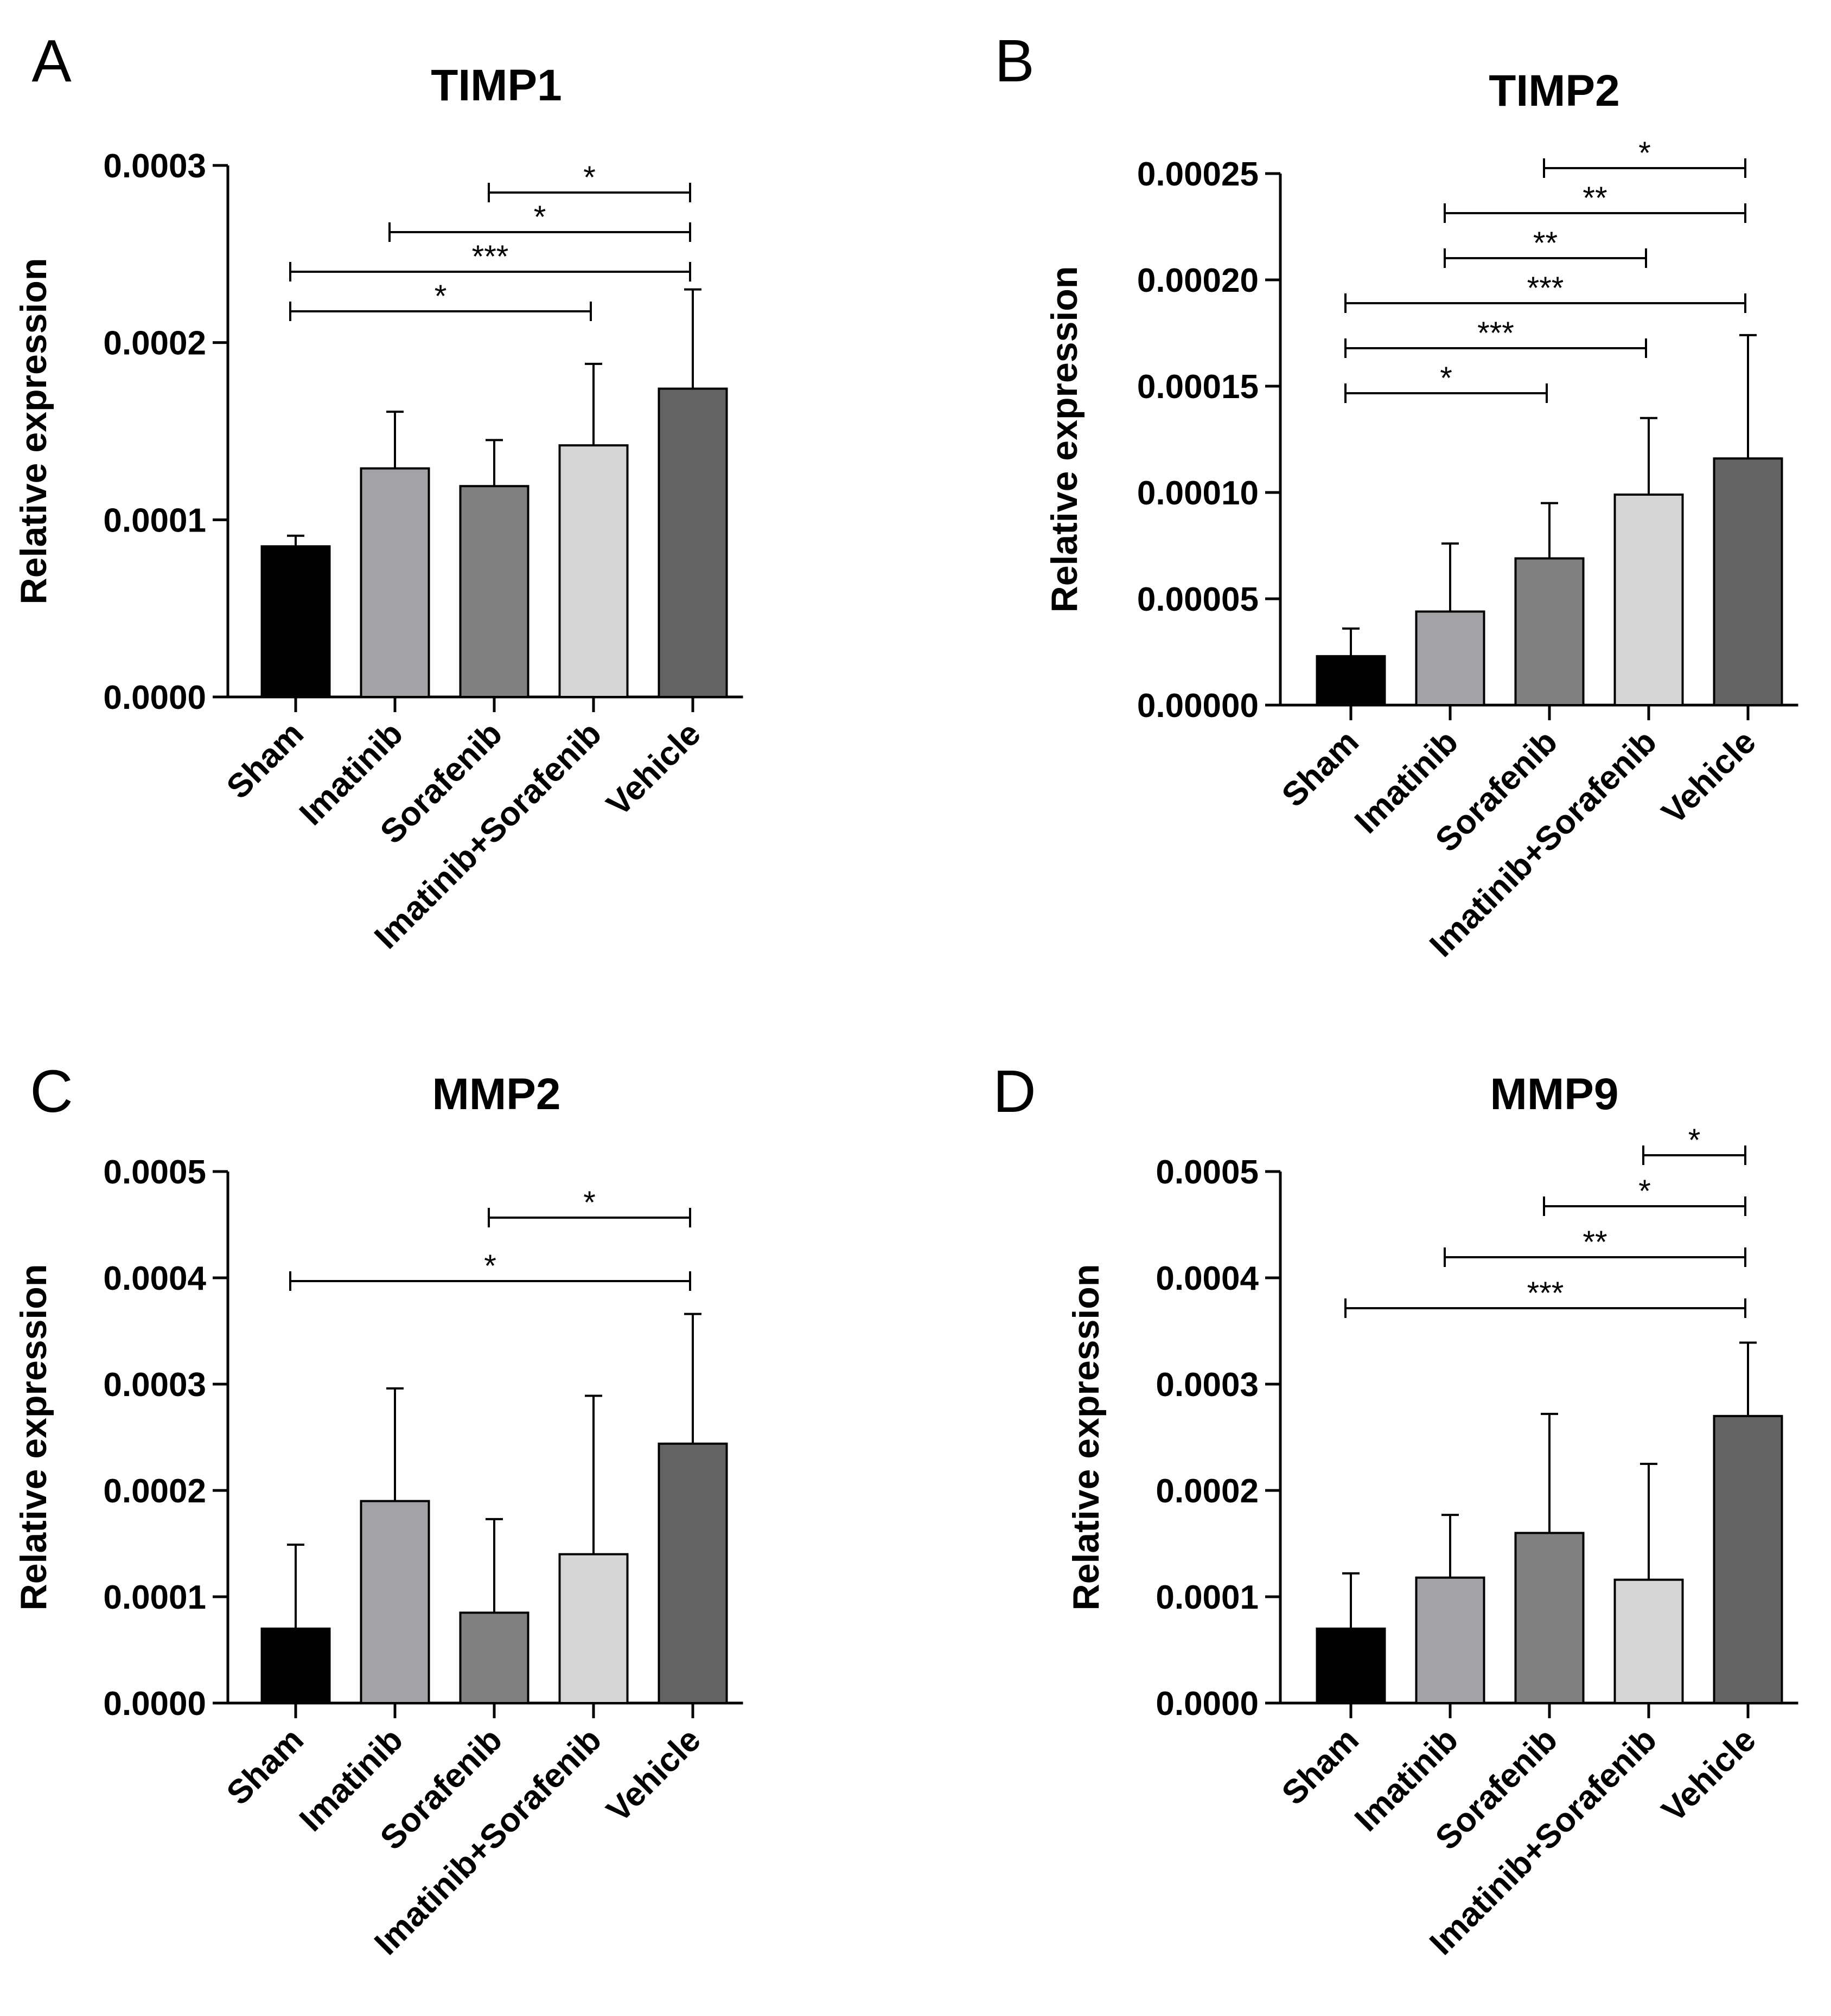 Image resolution: width=1831 pixels, height=2016 pixels. I want to click on panel-letter: B, so click(1014, 61).